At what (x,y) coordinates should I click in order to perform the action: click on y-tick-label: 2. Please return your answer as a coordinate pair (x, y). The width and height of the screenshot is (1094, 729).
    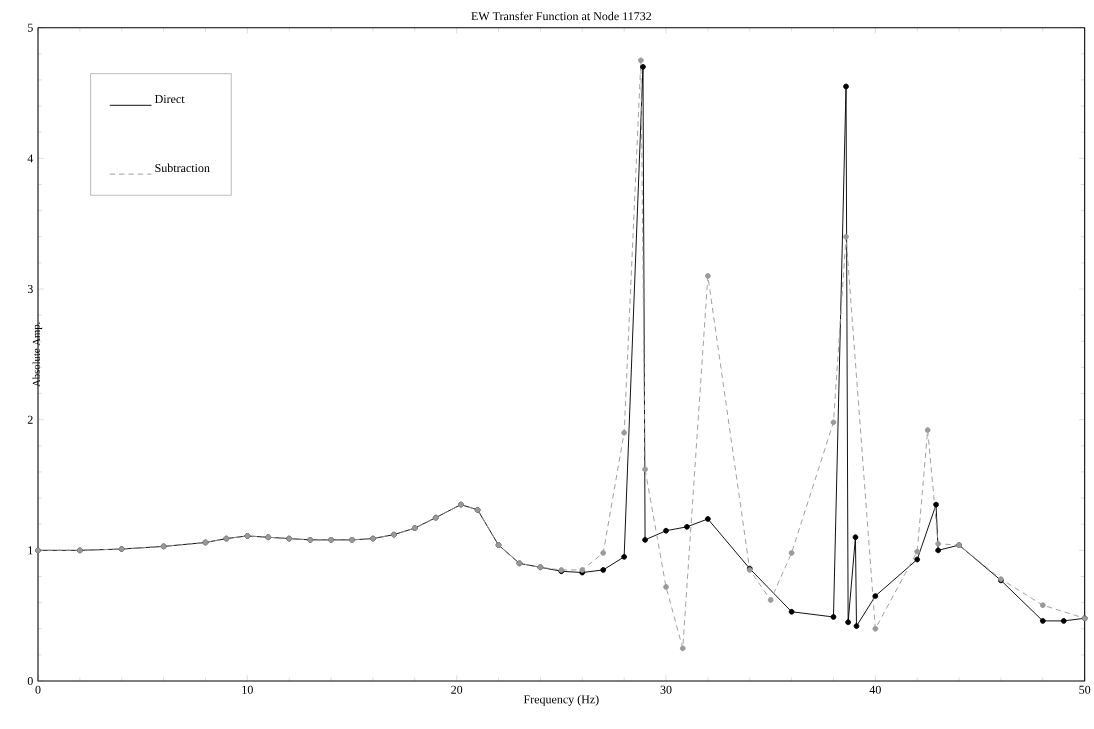
    Looking at the image, I should click on (30, 419).